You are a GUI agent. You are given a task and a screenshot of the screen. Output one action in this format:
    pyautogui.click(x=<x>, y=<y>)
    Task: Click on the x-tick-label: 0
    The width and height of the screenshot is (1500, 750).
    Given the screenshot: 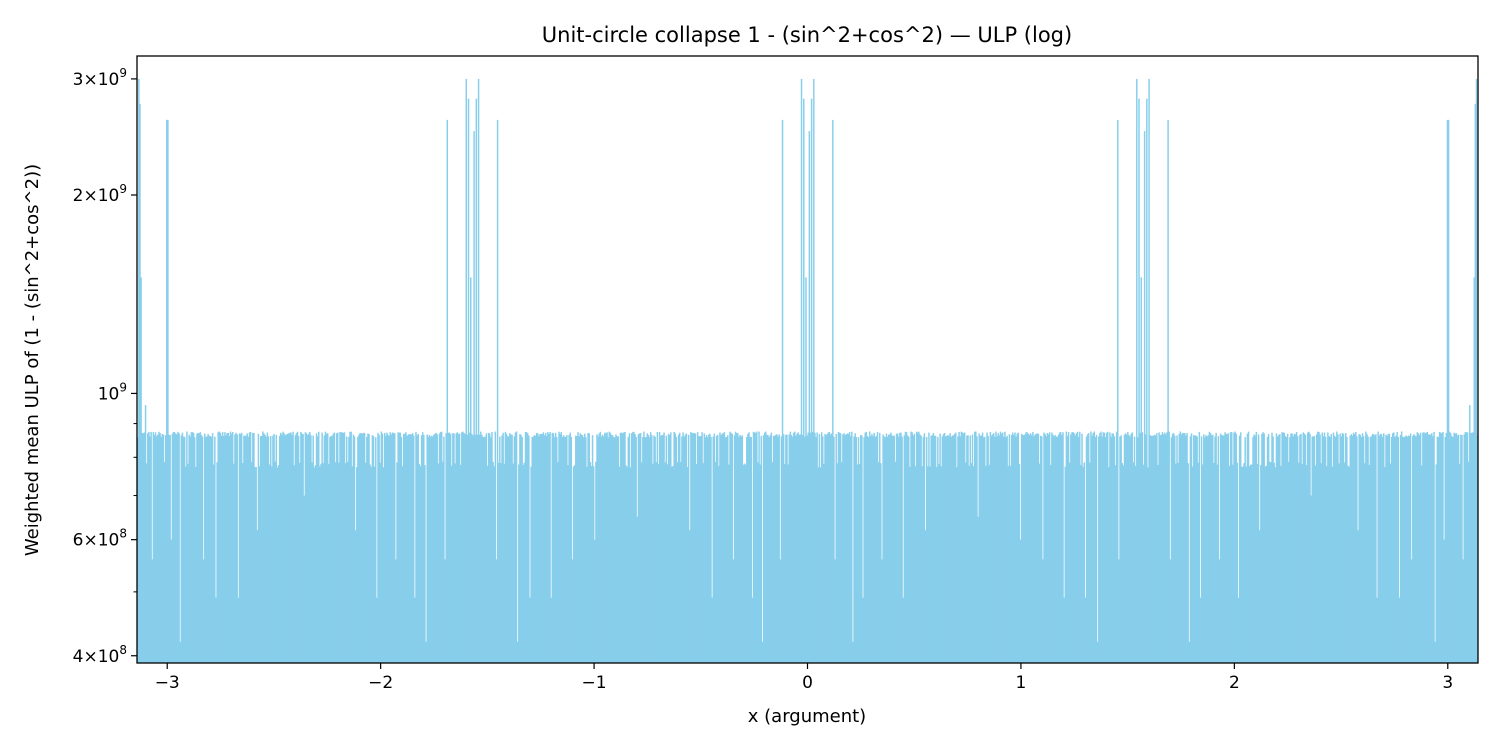 What is the action you would take?
    pyautogui.click(x=807, y=683)
    